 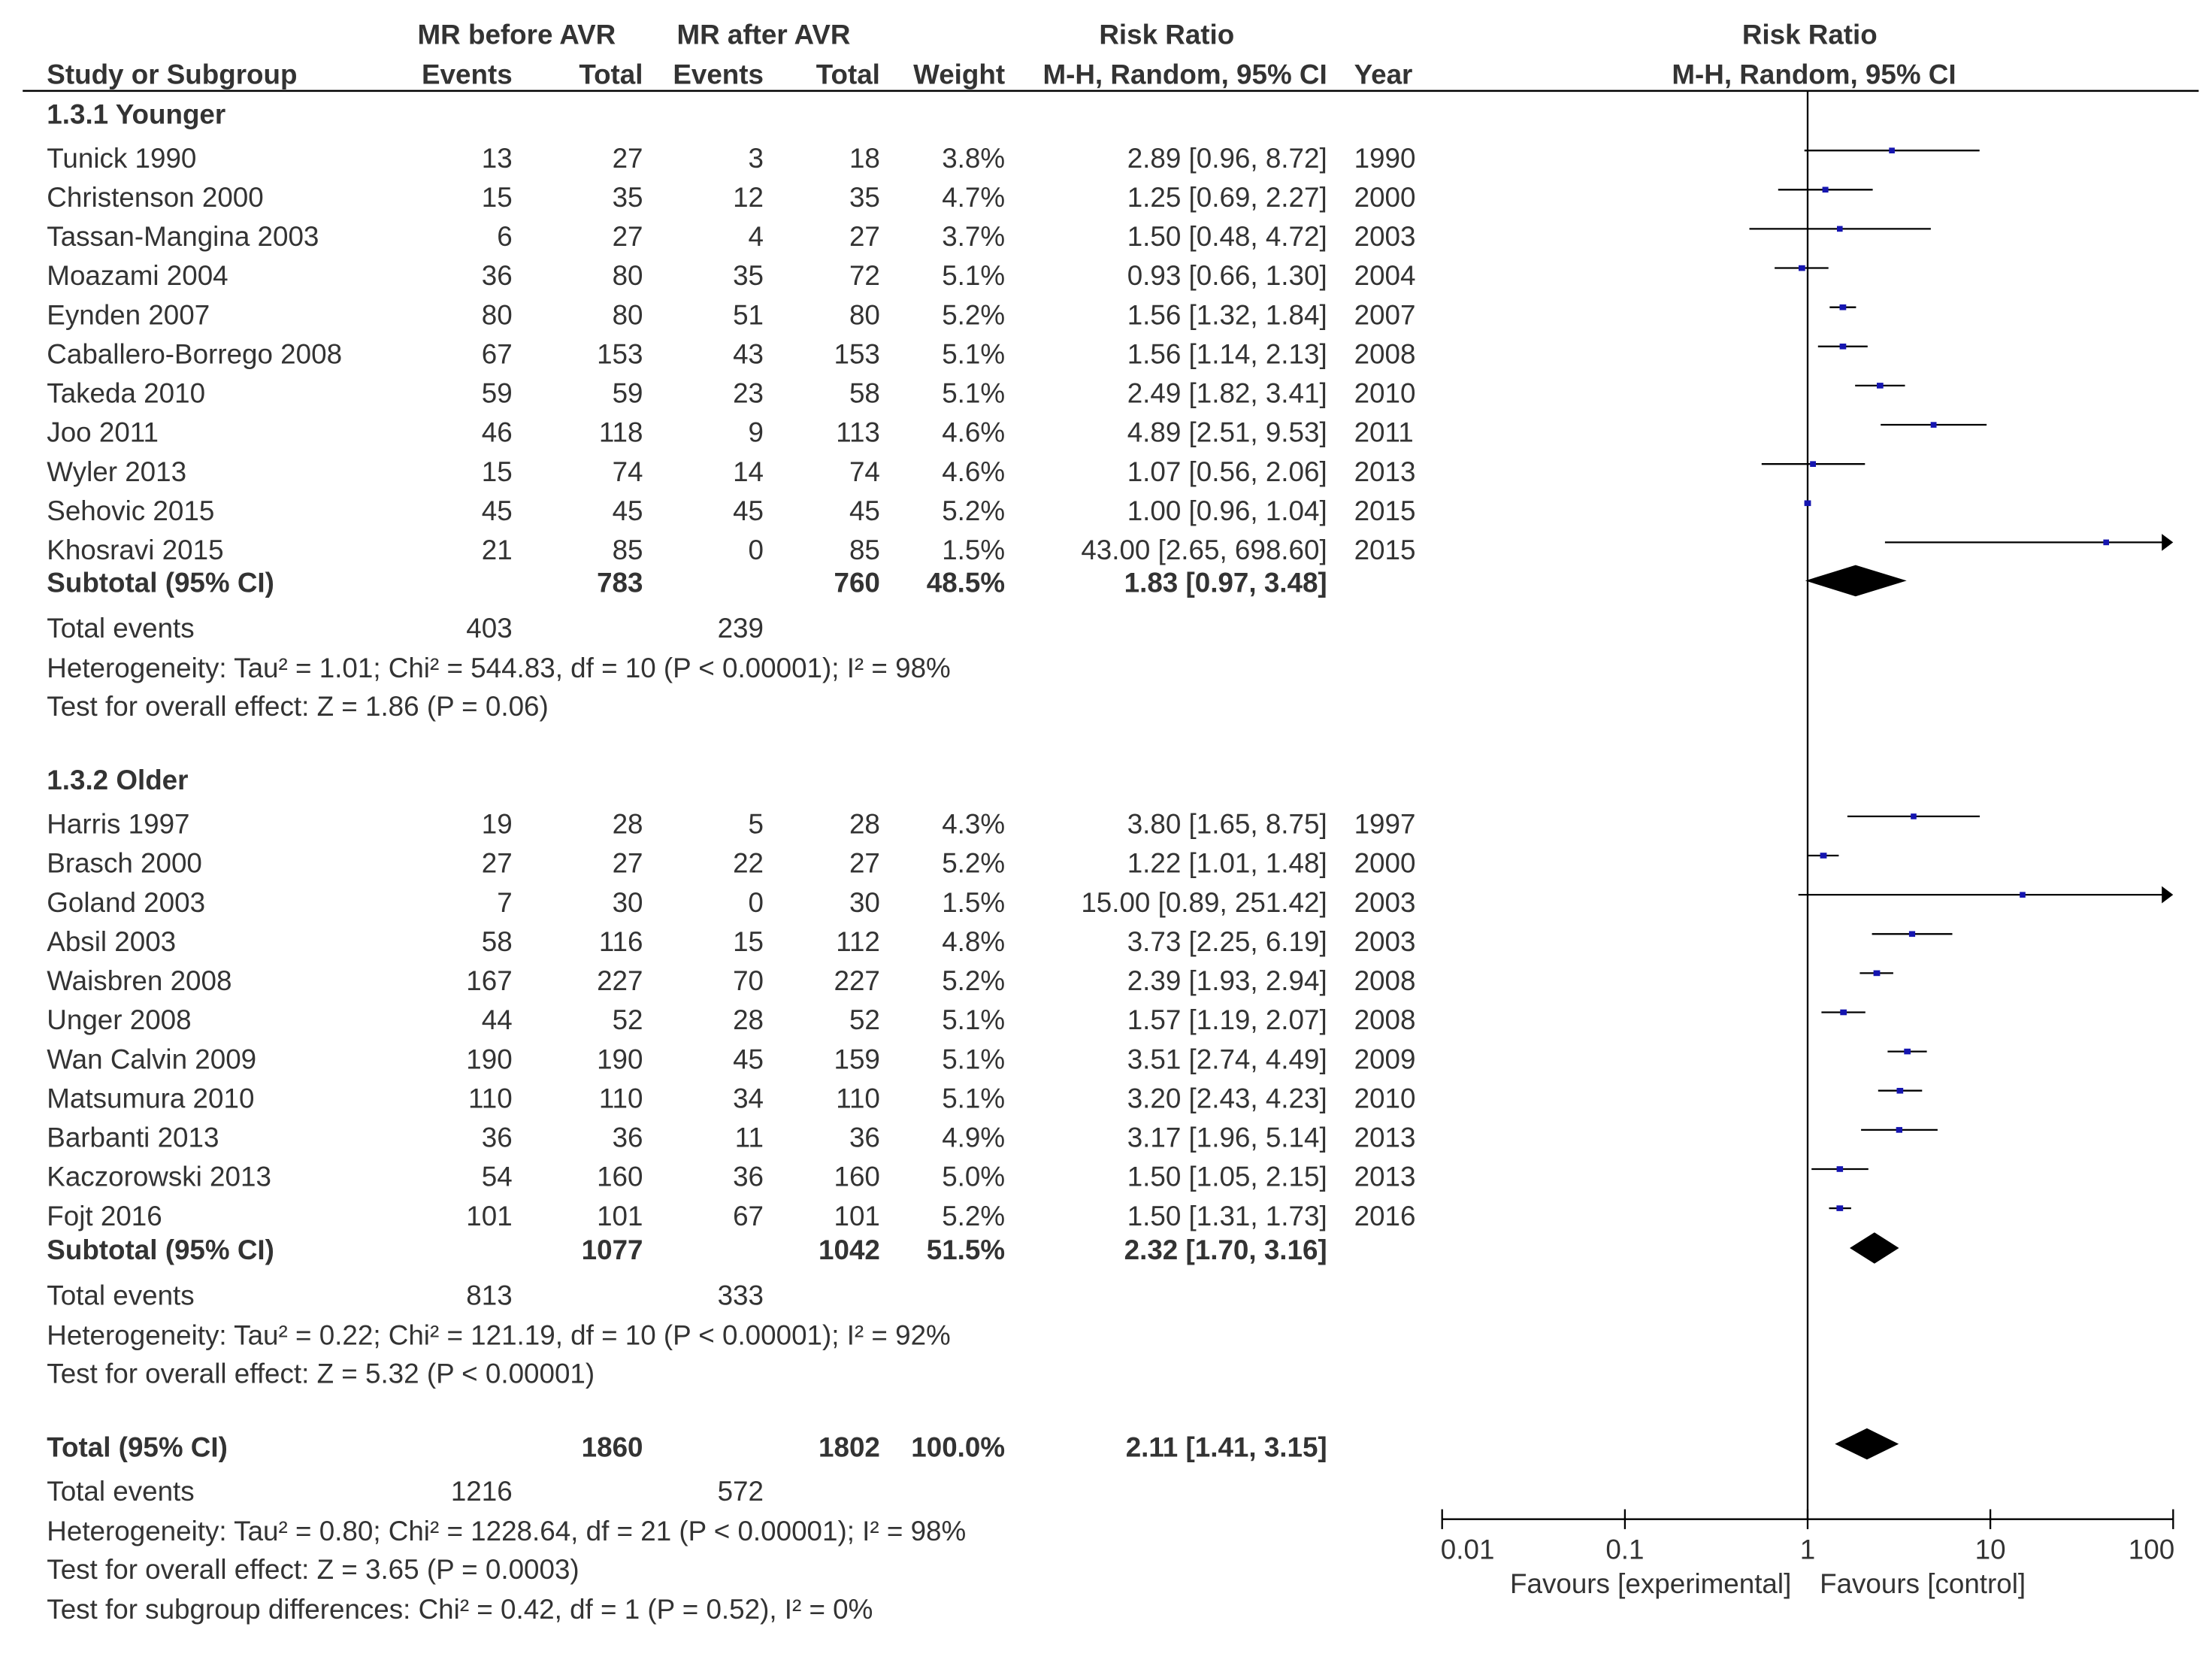 I want to click on subgroup-1-study-8-total-exp: 118, so click(x=621, y=432).